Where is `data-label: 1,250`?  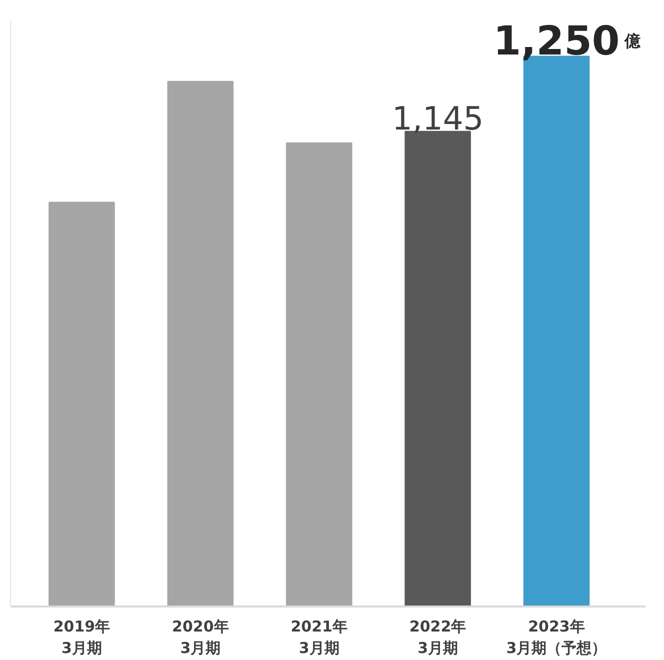
data-label: 1,250 is located at coordinates (556, 41).